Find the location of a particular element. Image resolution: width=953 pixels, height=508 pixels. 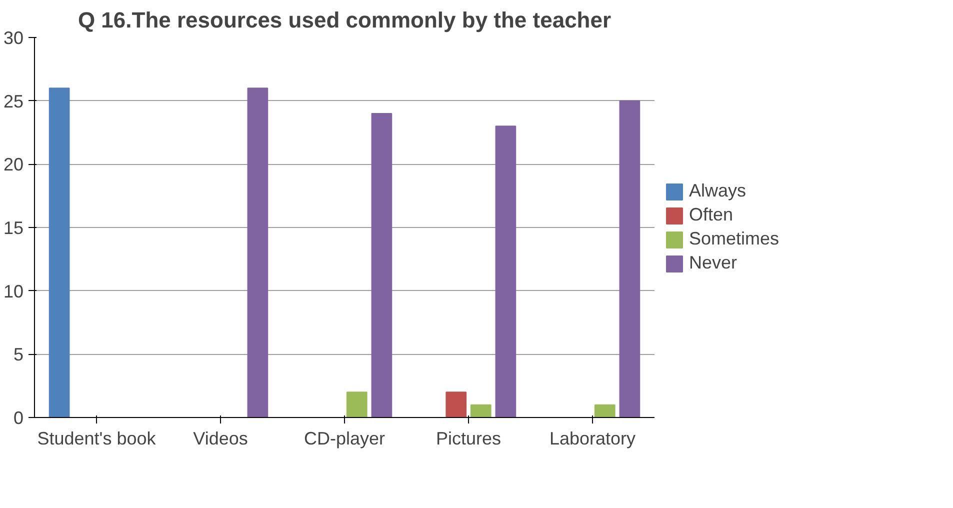

legend-label: Never is located at coordinates (713, 263).